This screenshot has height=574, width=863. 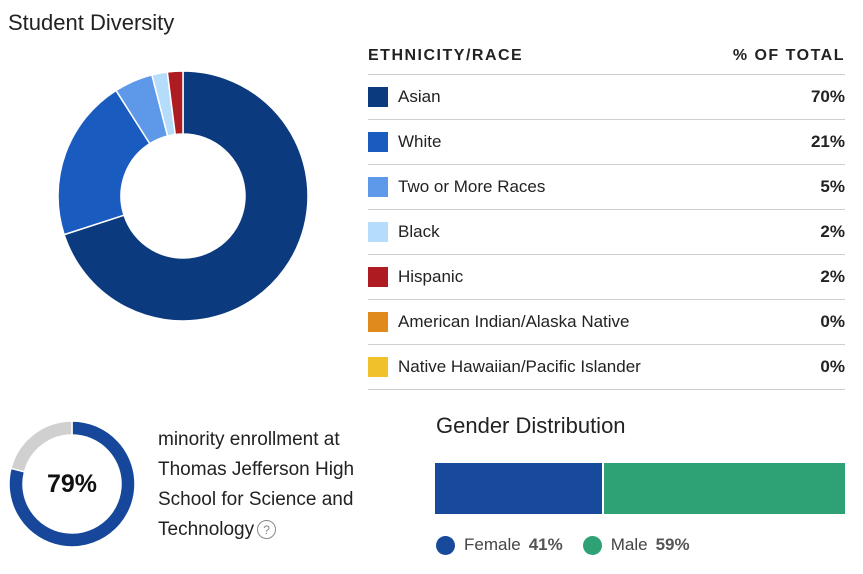 What do you see at coordinates (267, 530) in the screenshot?
I see `question-circle-icon: ?` at bounding box center [267, 530].